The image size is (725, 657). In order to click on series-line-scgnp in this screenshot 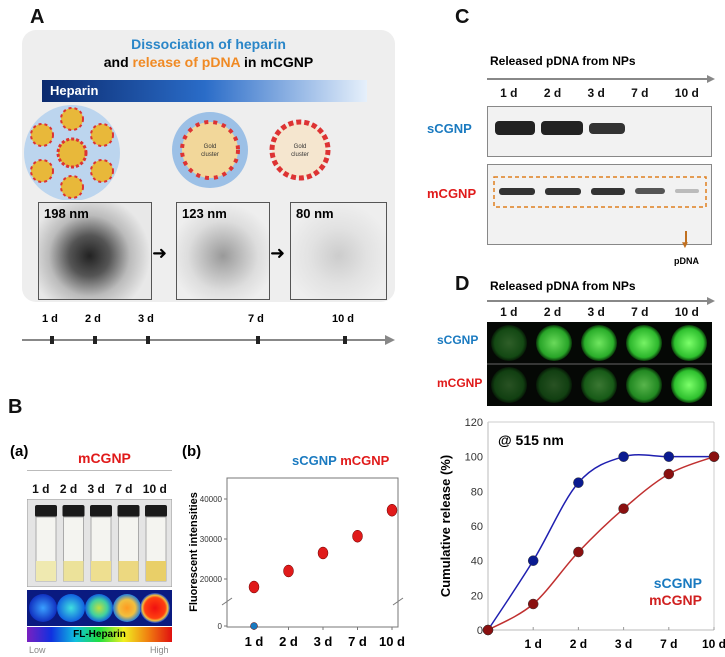, I will do `click(600, 542)`.